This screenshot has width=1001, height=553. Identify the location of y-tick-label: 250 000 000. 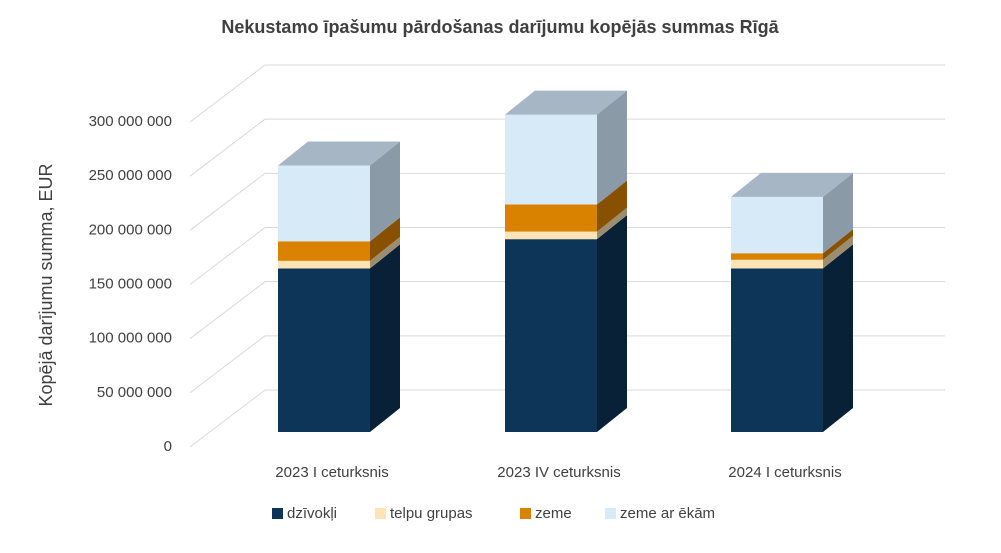
(130, 175).